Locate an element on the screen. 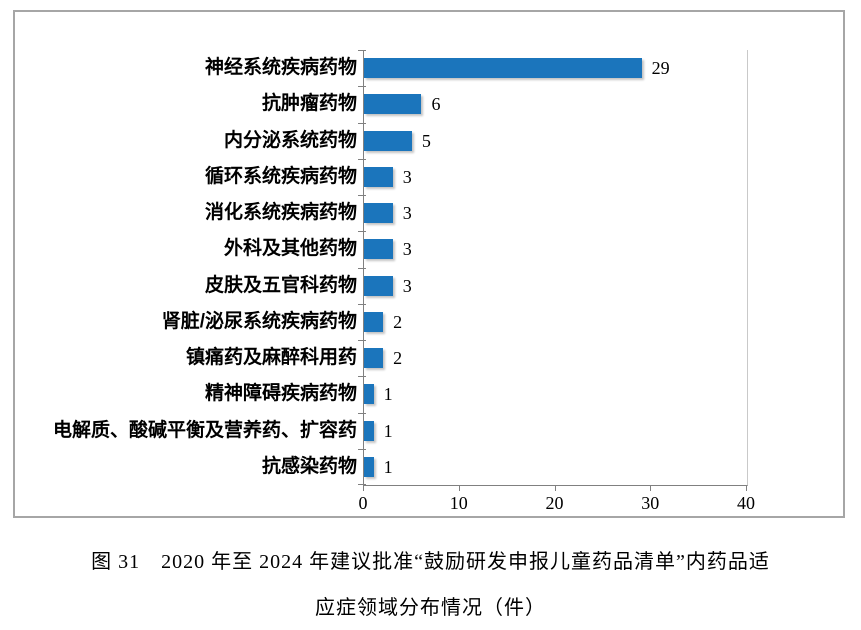 This screenshot has height=630, width=861. category-label: 循环系统疾病药物 is located at coordinates (280, 176).